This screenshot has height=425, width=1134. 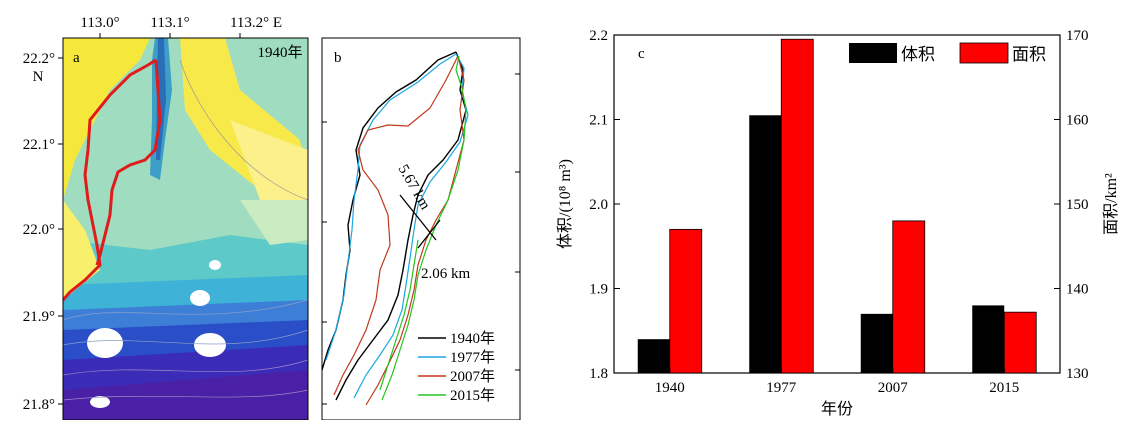 I want to click on legend-label-2007: 2007年, so click(x=472, y=376).